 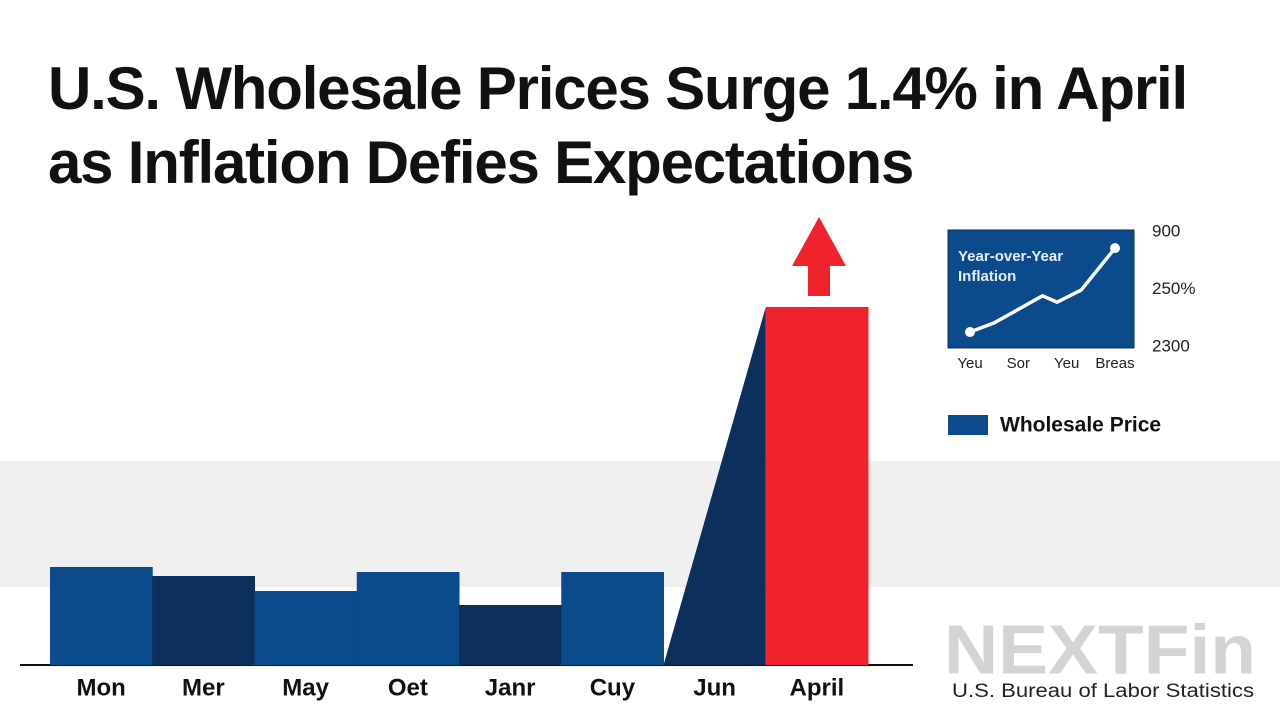 I want to click on x-tick-label: Mer, so click(x=203, y=687).